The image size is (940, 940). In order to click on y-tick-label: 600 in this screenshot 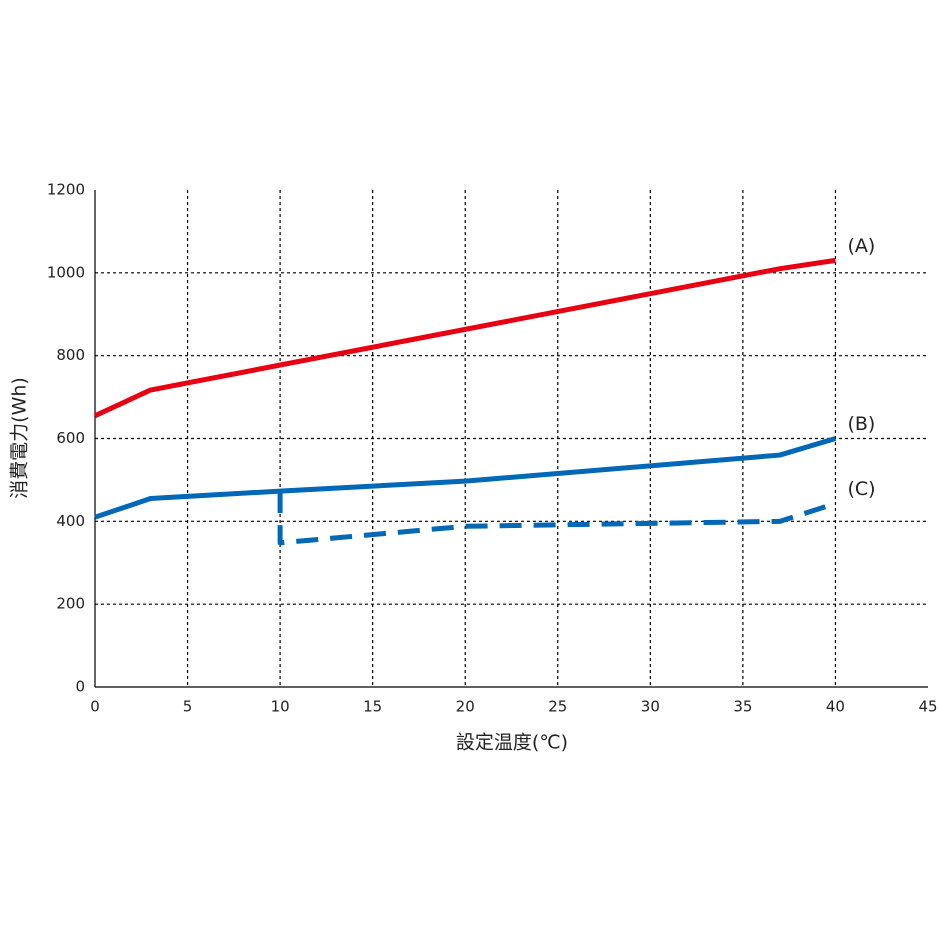, I will do `click(70, 438)`.